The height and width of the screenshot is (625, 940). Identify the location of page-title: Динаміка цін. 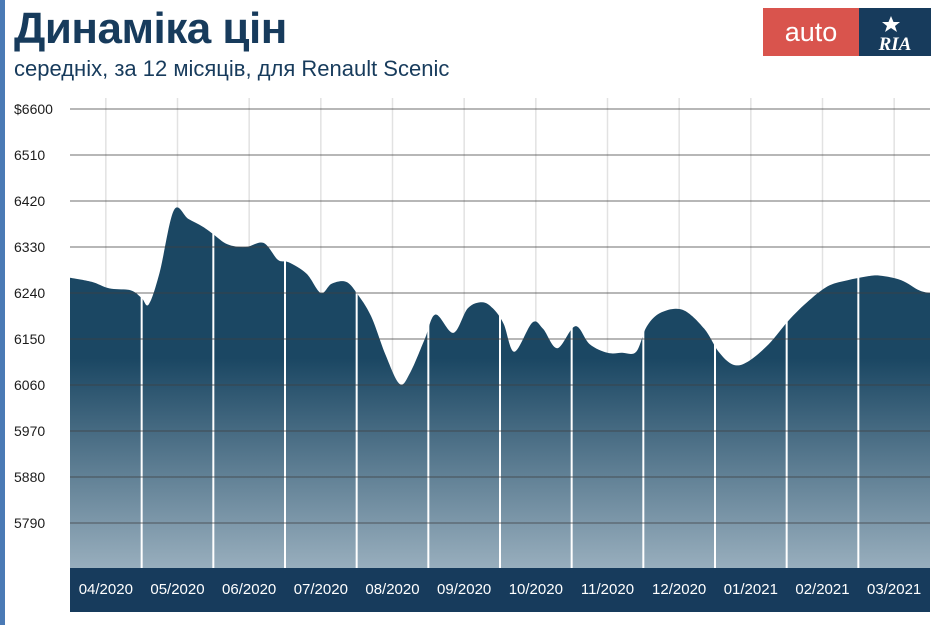
(150, 28).